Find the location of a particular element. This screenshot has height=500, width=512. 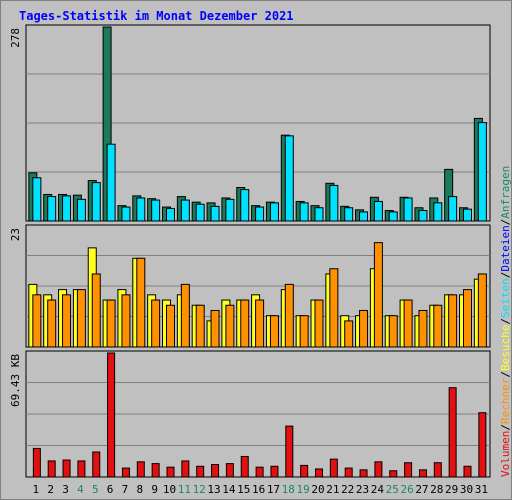

day-label: 16 is located at coordinates (258, 489).